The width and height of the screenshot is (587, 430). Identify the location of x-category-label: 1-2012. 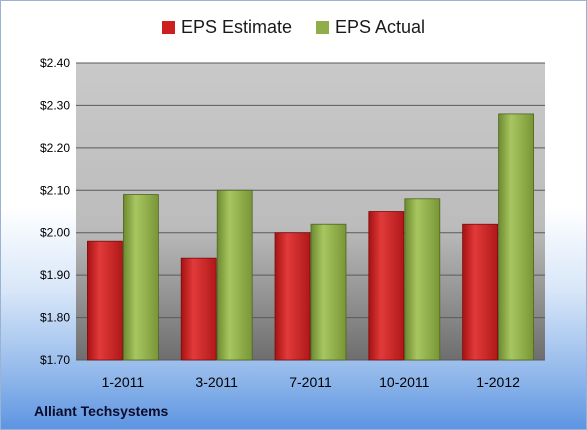
(498, 382).